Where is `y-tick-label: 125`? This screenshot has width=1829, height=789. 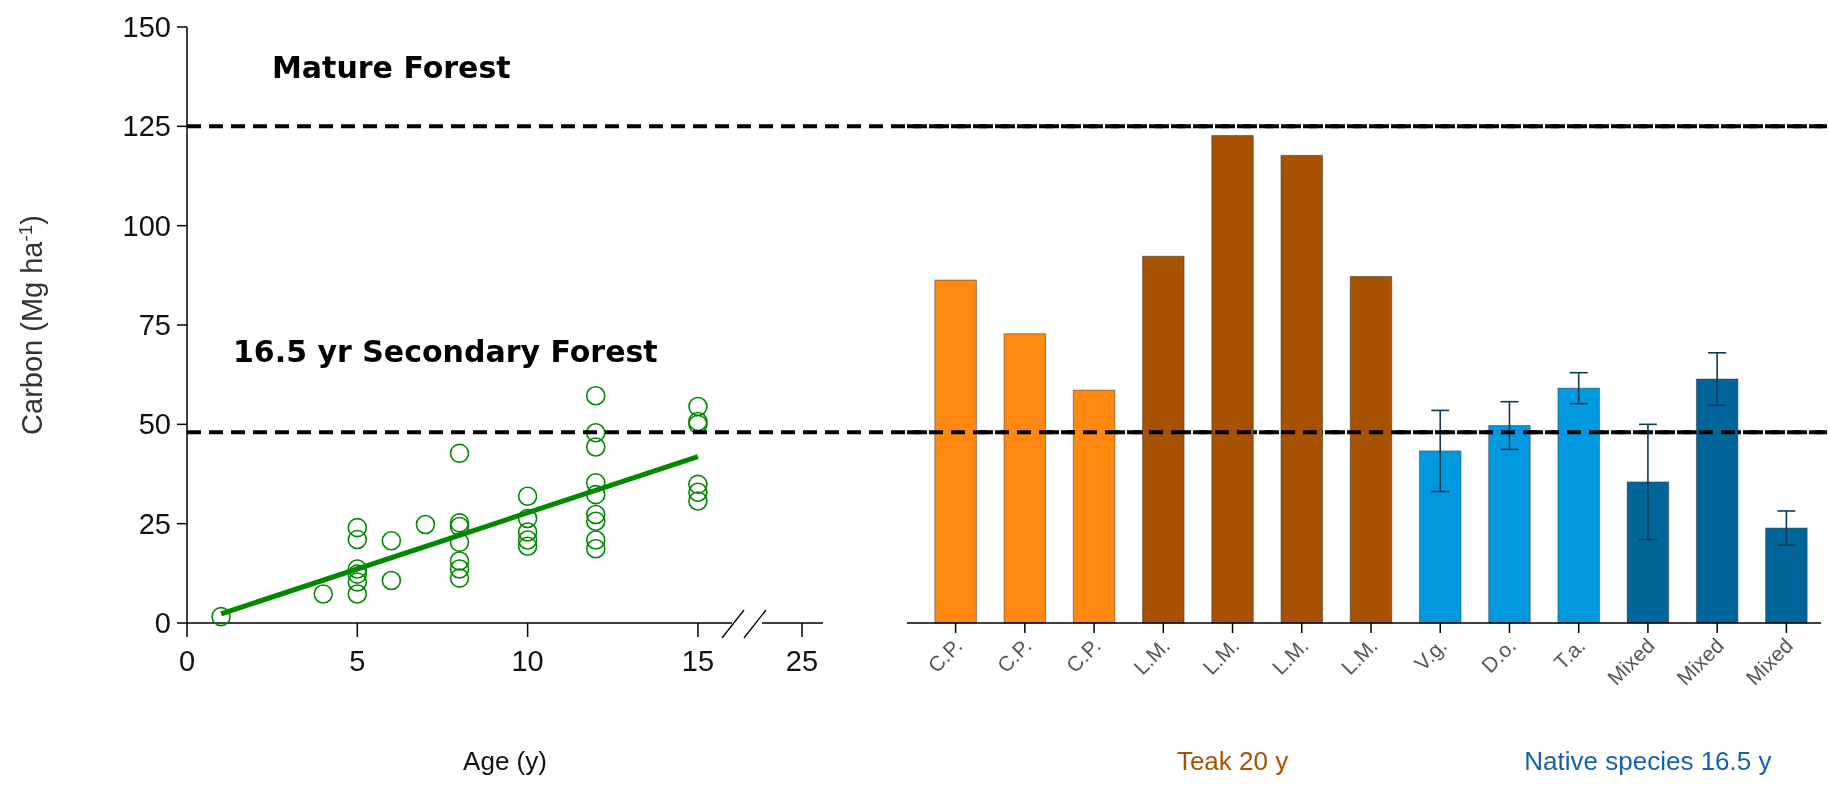
y-tick-label: 125 is located at coordinates (146, 126).